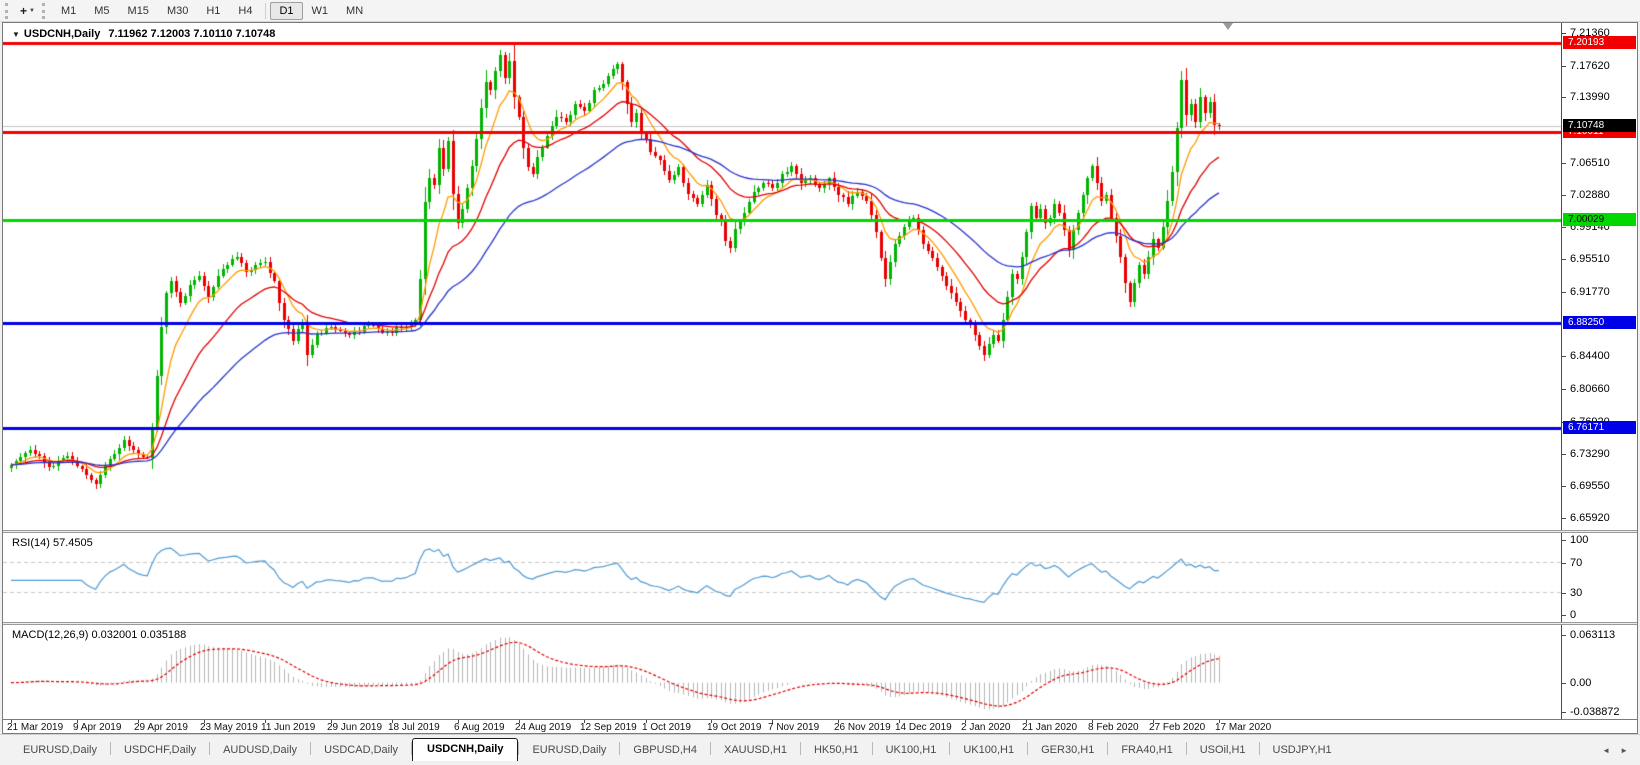 The height and width of the screenshot is (765, 1640). What do you see at coordinates (665, 750) in the screenshot?
I see `chart-tab-gbpusd-h4: GBPUSD,H4` at bounding box center [665, 750].